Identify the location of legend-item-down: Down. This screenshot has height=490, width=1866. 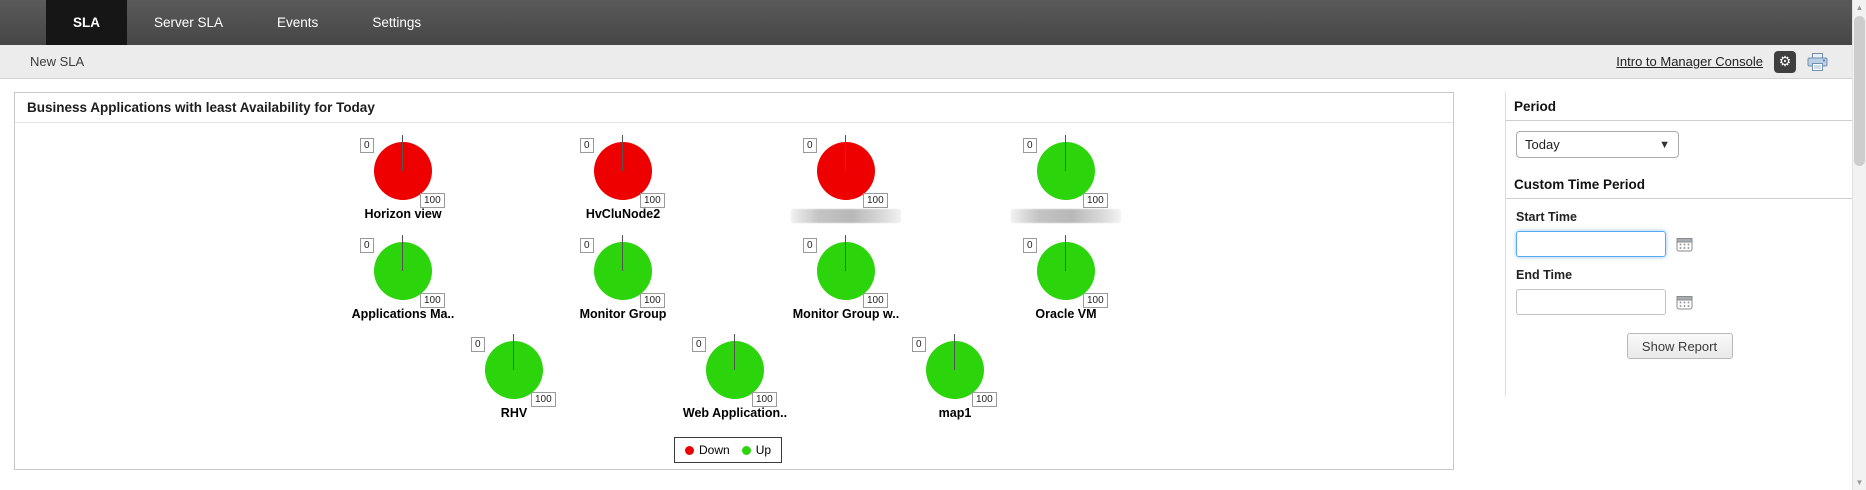
(707, 450).